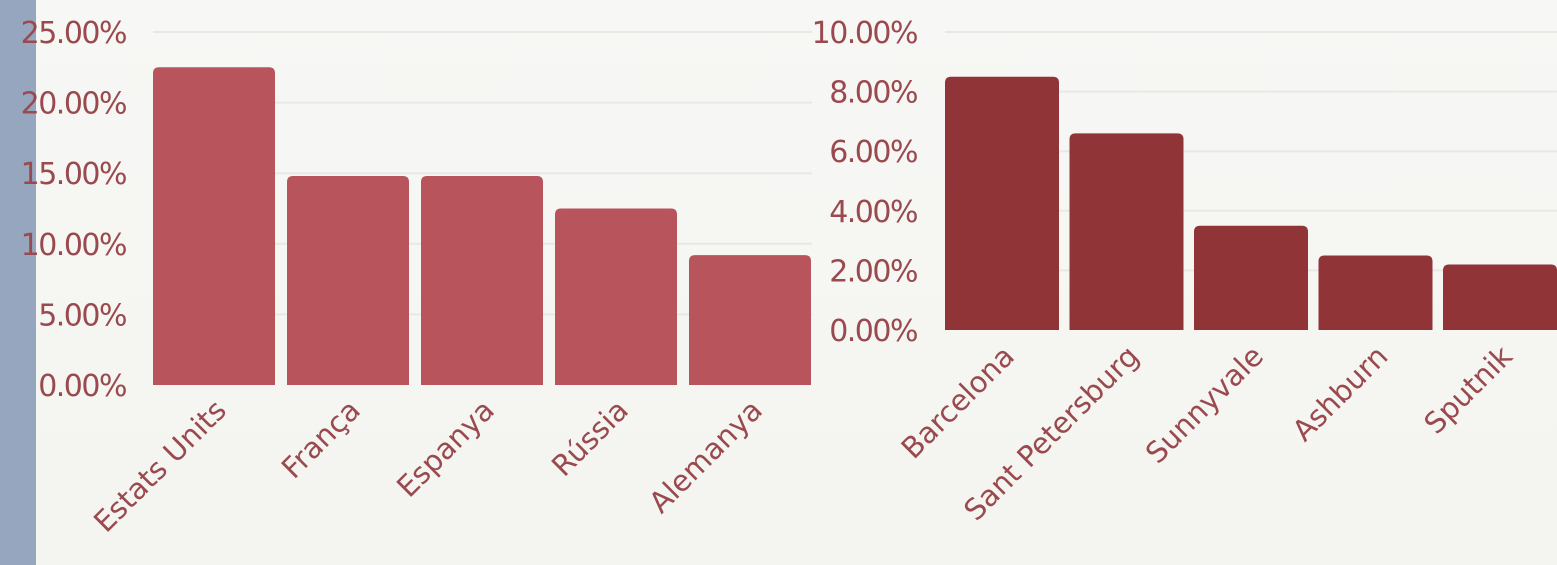  Describe the element at coordinates (82, 315) in the screenshot. I see `y-tick-label: 5.00%` at that location.